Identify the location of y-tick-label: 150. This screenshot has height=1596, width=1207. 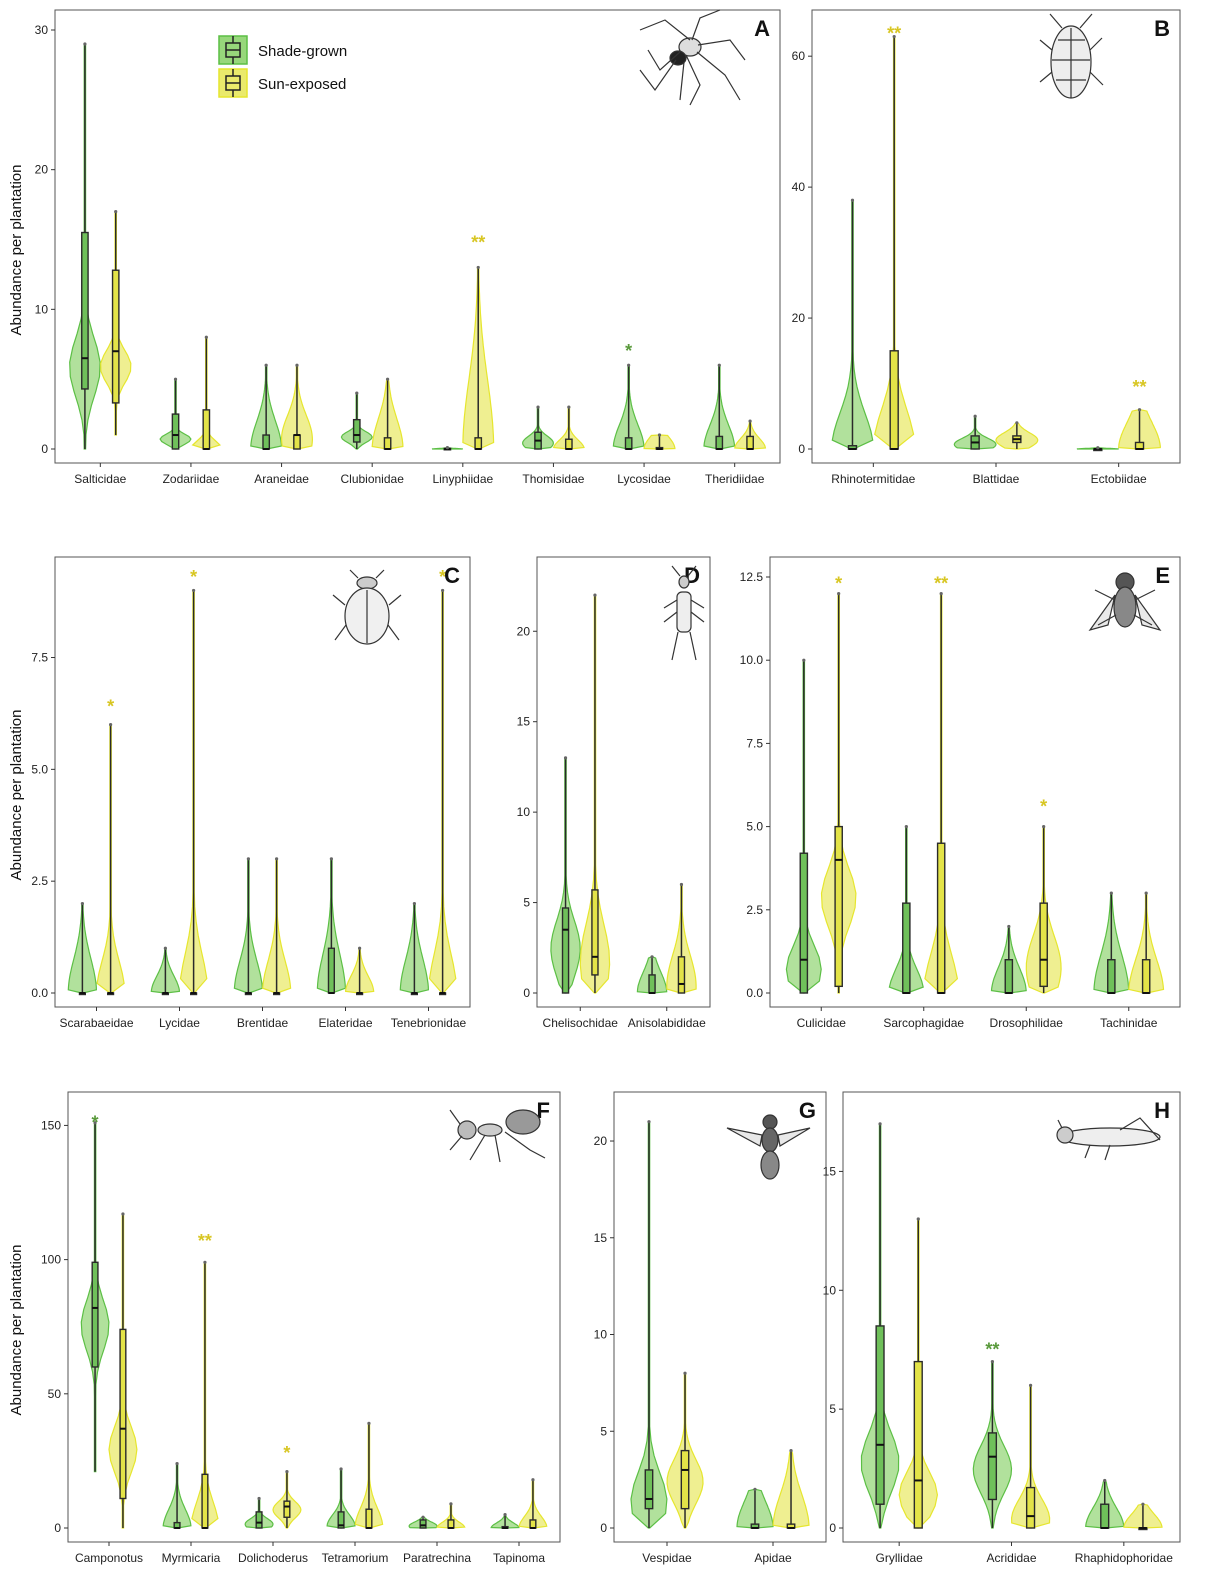
(51, 1125).